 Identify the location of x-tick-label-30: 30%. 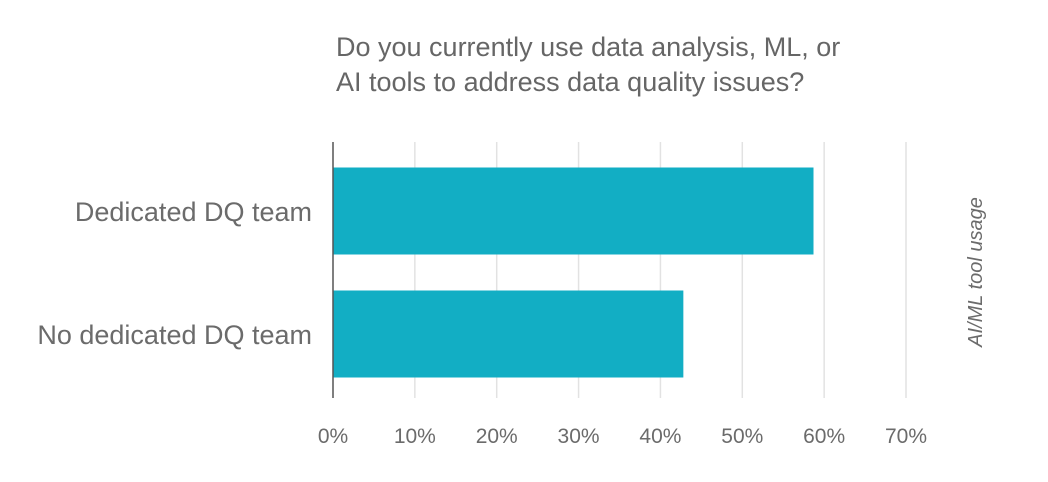
(579, 436).